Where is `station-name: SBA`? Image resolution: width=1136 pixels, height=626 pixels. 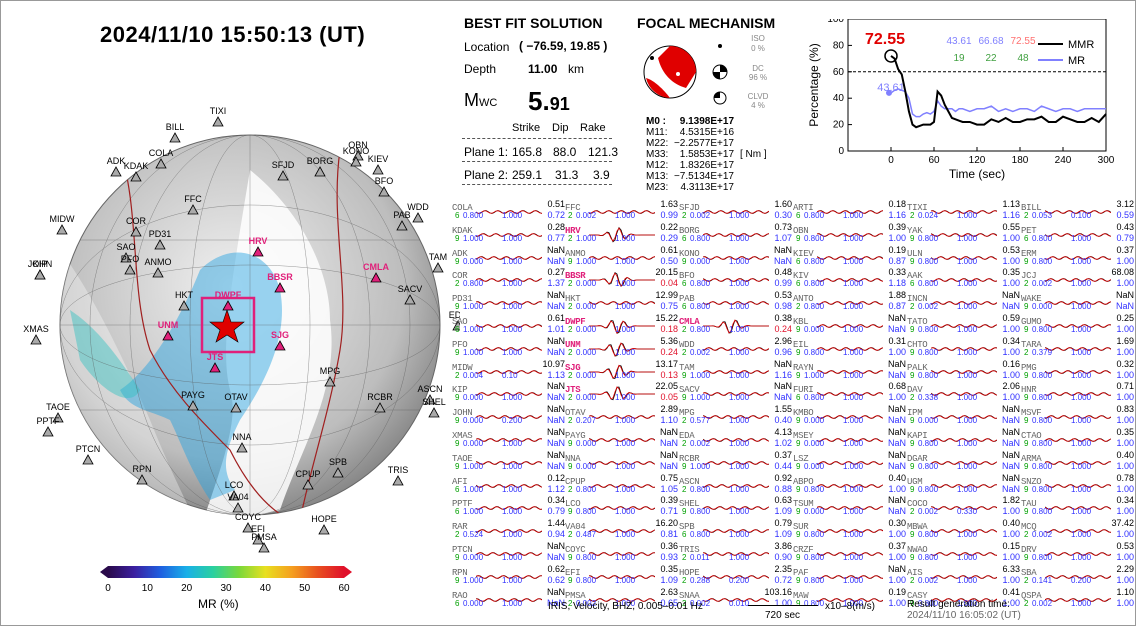 station-name: SBA is located at coordinates (1029, 572).